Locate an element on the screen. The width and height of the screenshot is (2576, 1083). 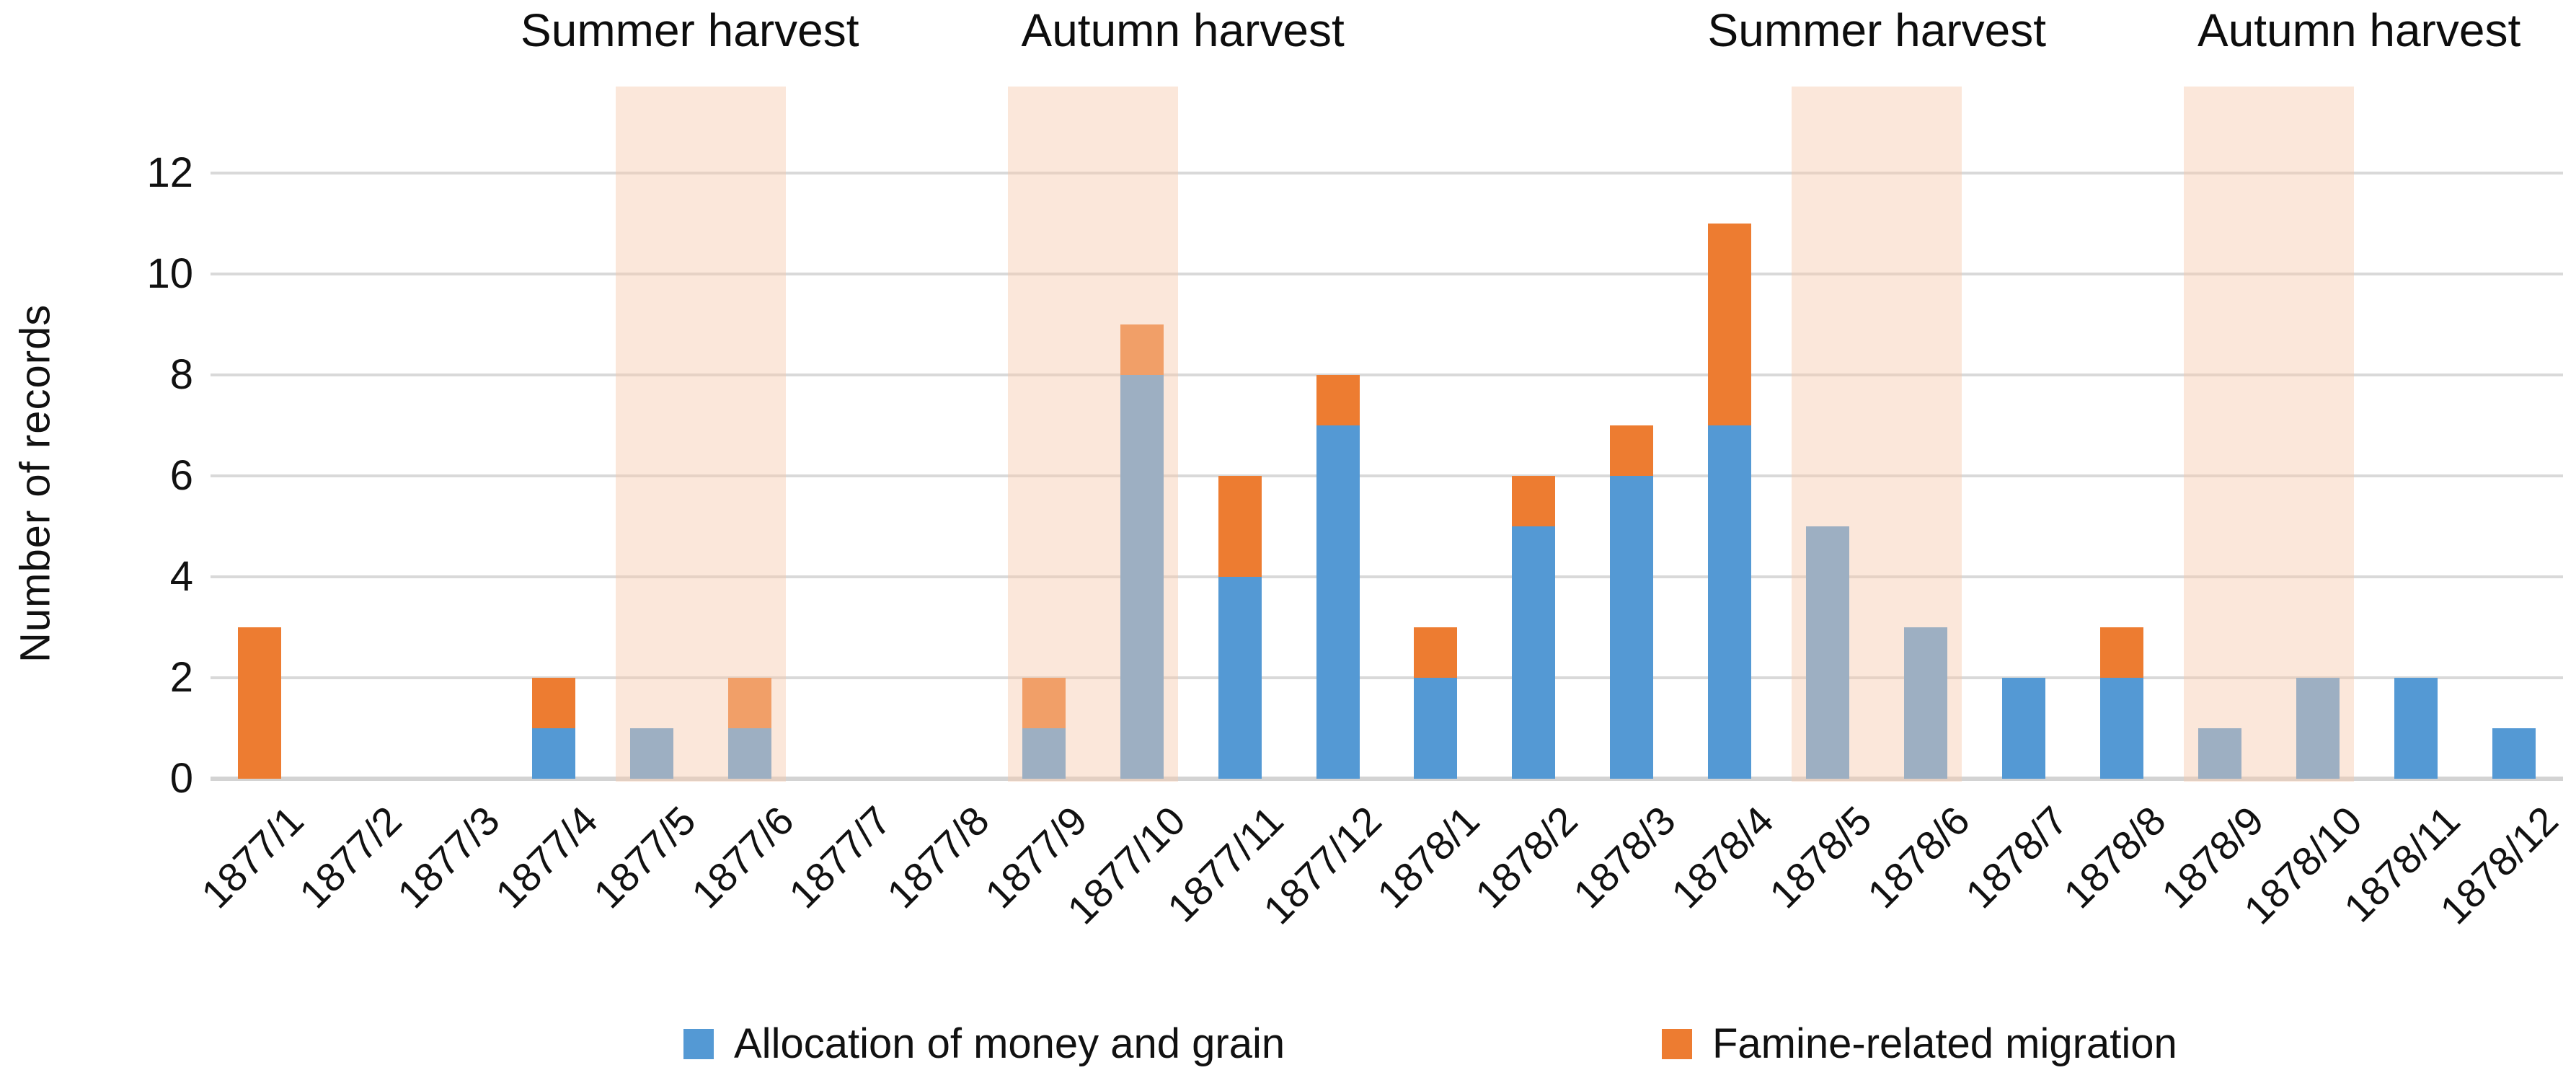
bar-segment-migration-1877/9 is located at coordinates (1044, 703).